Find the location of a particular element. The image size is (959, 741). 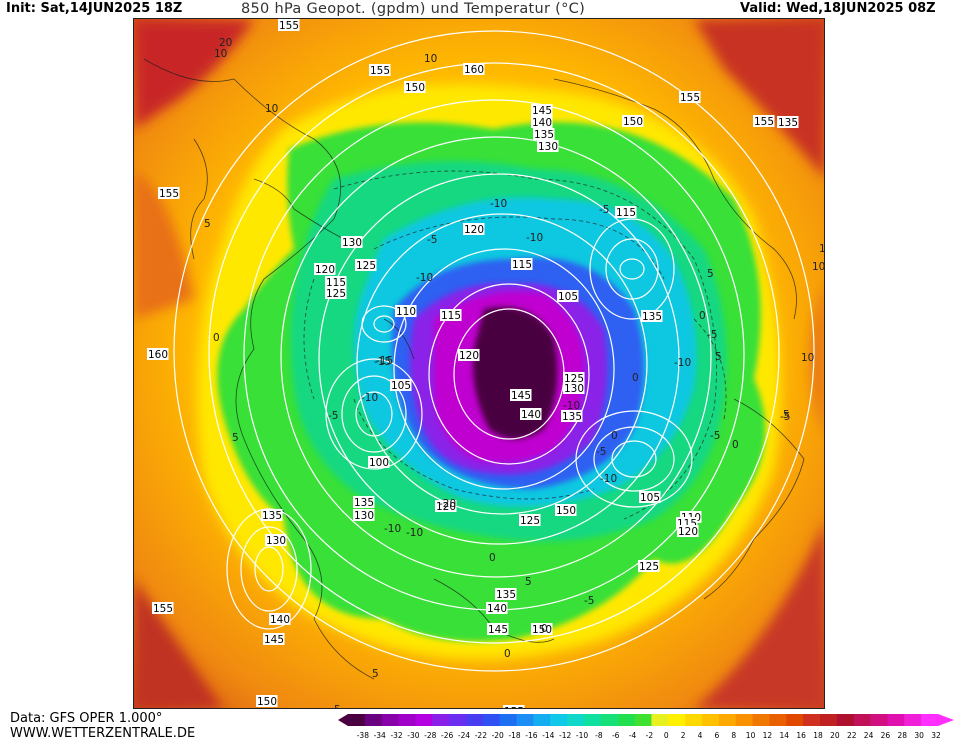

legend-tick-label: -24 is located at coordinates (464, 735).